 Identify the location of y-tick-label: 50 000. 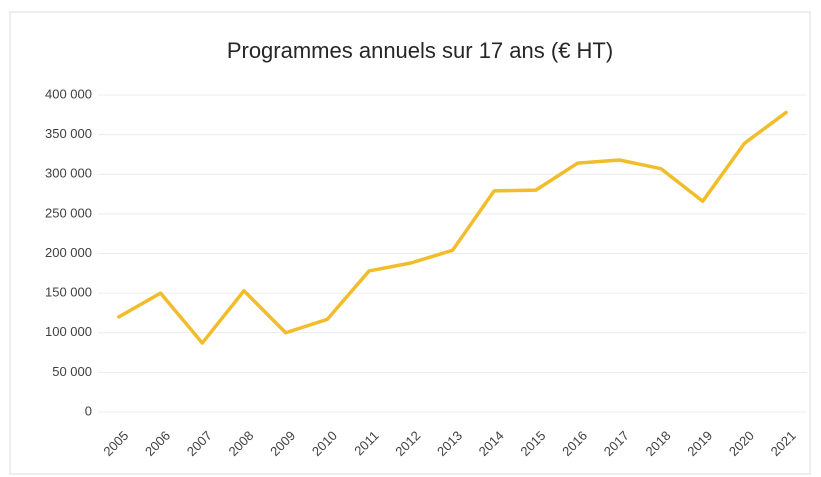
(72, 371).